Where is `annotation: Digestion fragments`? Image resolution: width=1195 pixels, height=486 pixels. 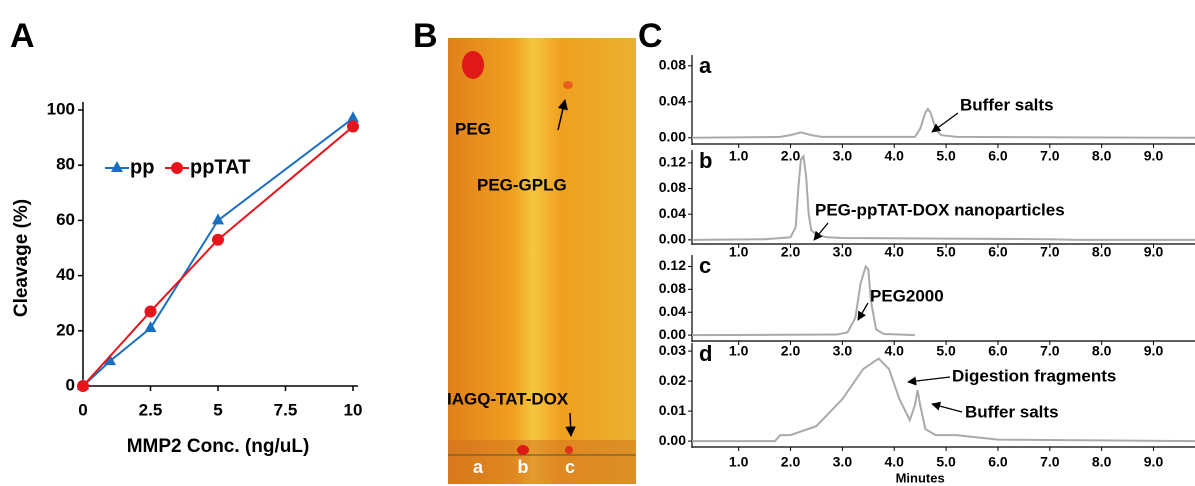 annotation: Digestion fragments is located at coordinates (1034, 375).